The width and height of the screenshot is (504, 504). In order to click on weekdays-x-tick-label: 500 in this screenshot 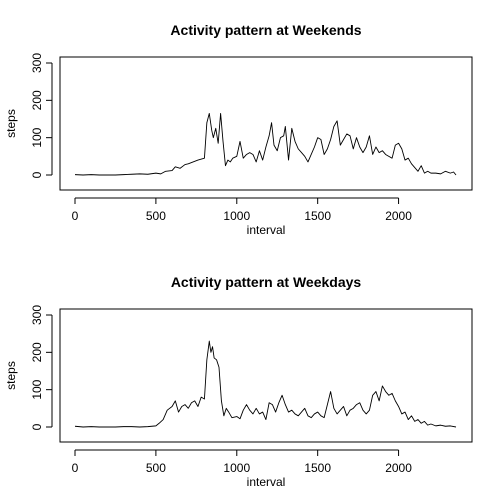, I will do `click(156, 468)`.